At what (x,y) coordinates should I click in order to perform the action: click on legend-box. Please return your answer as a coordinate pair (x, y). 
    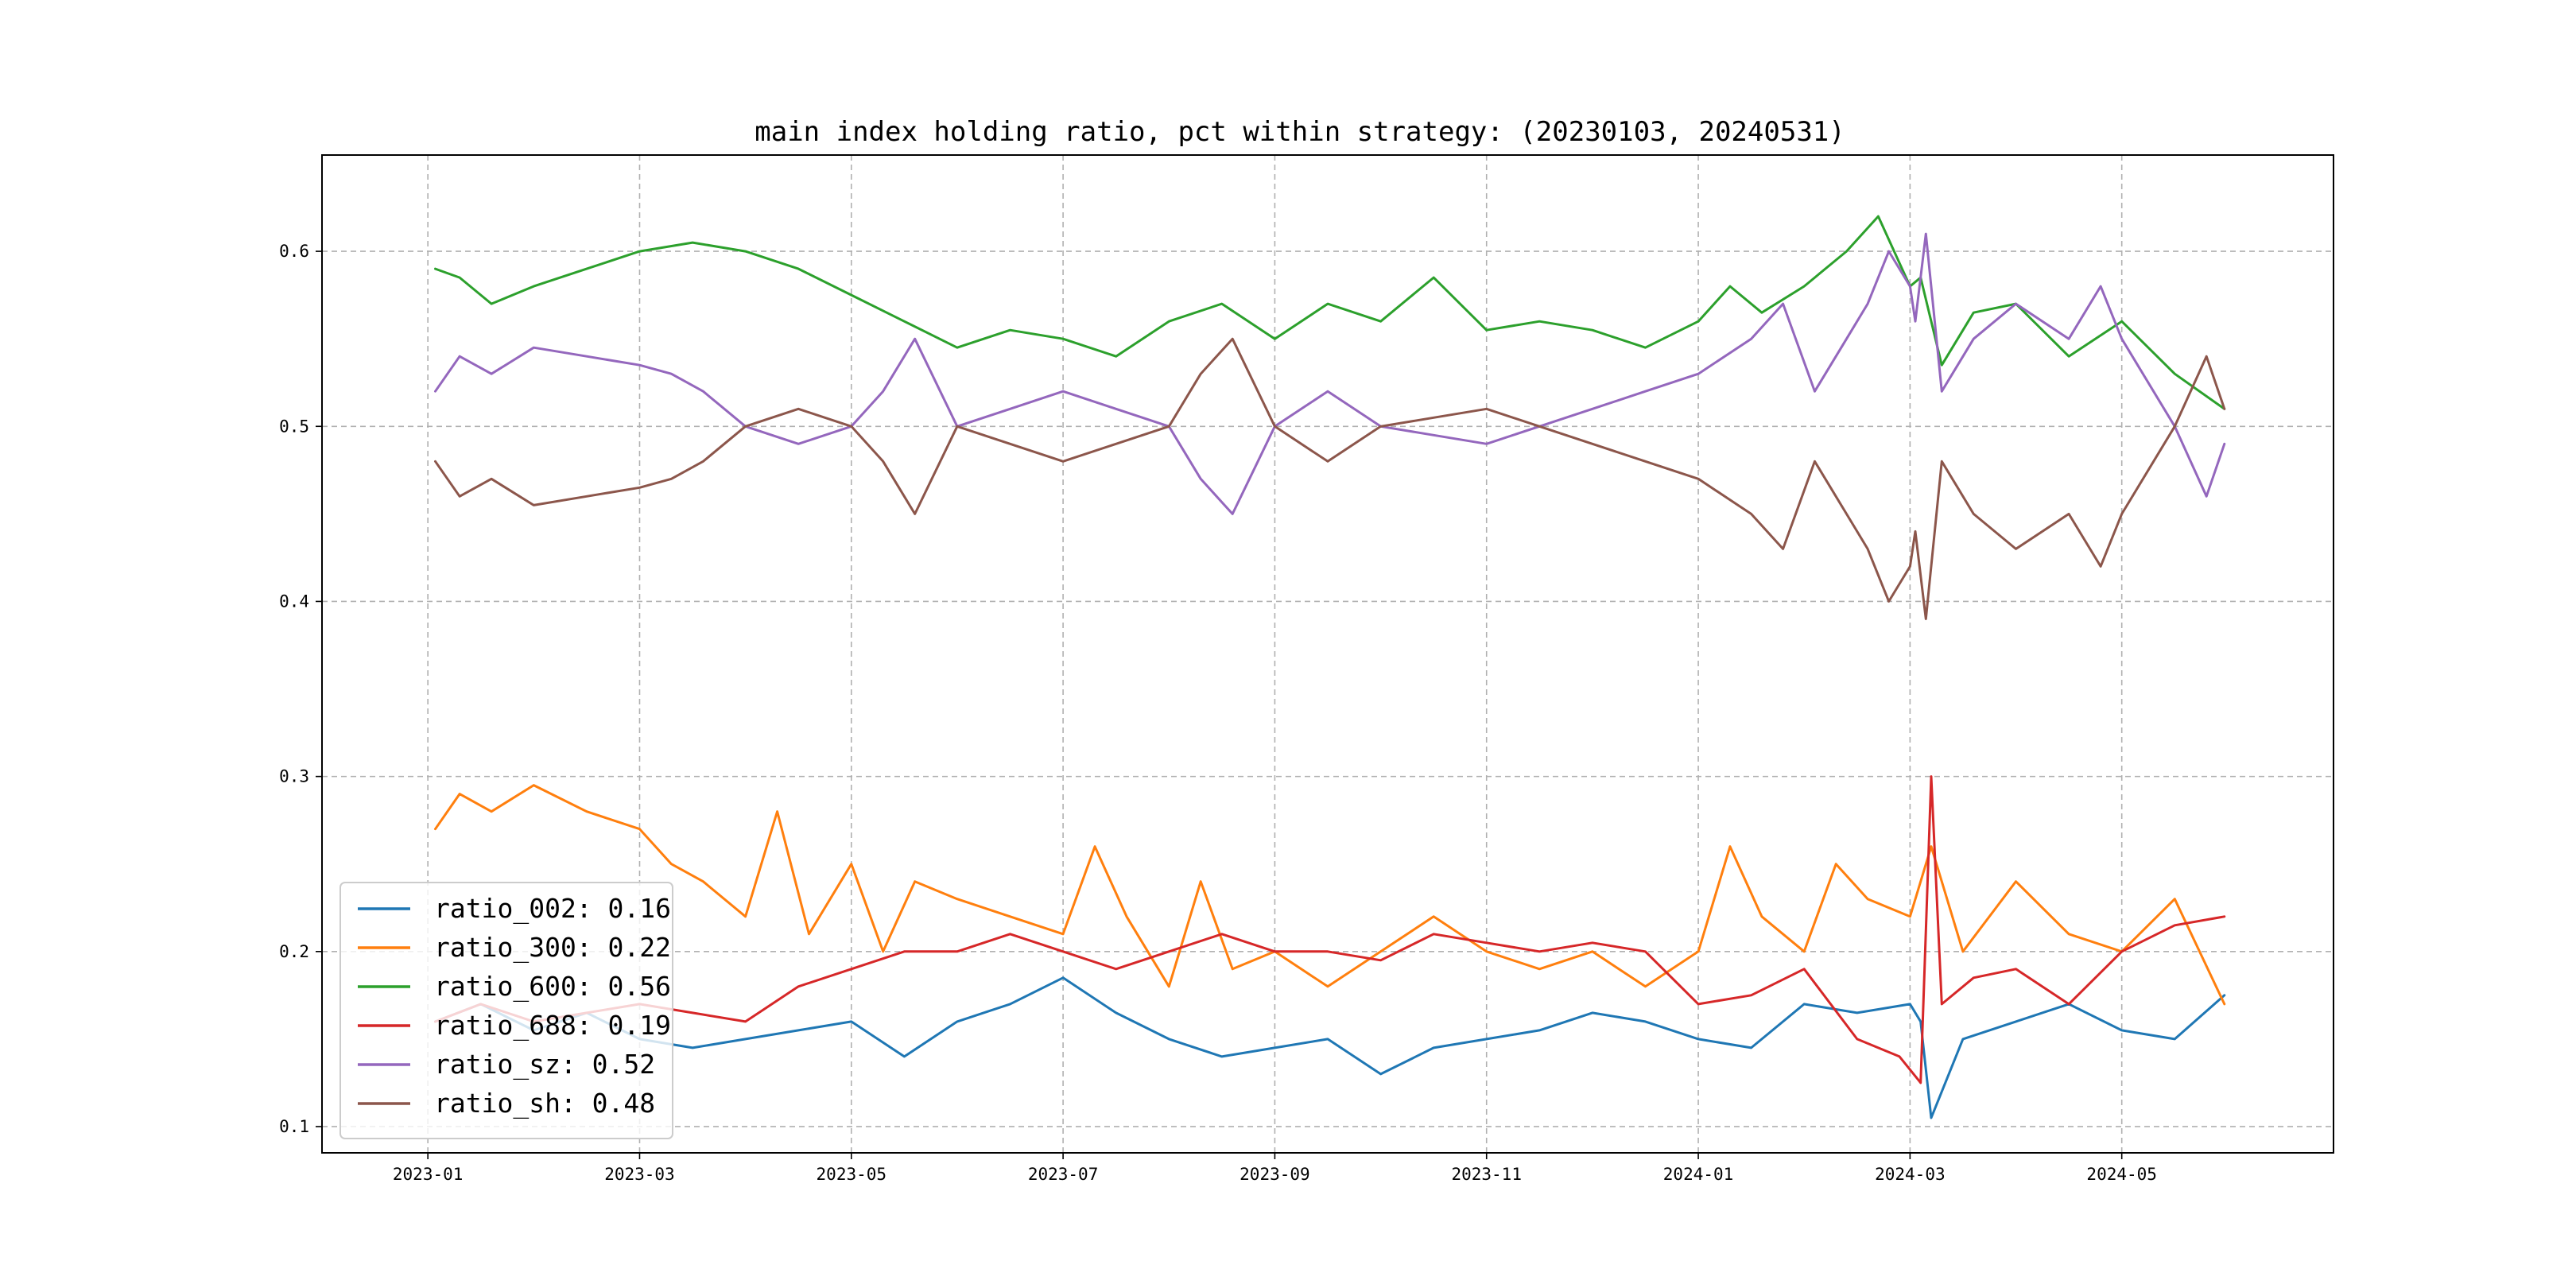
    Looking at the image, I should click on (506, 1010).